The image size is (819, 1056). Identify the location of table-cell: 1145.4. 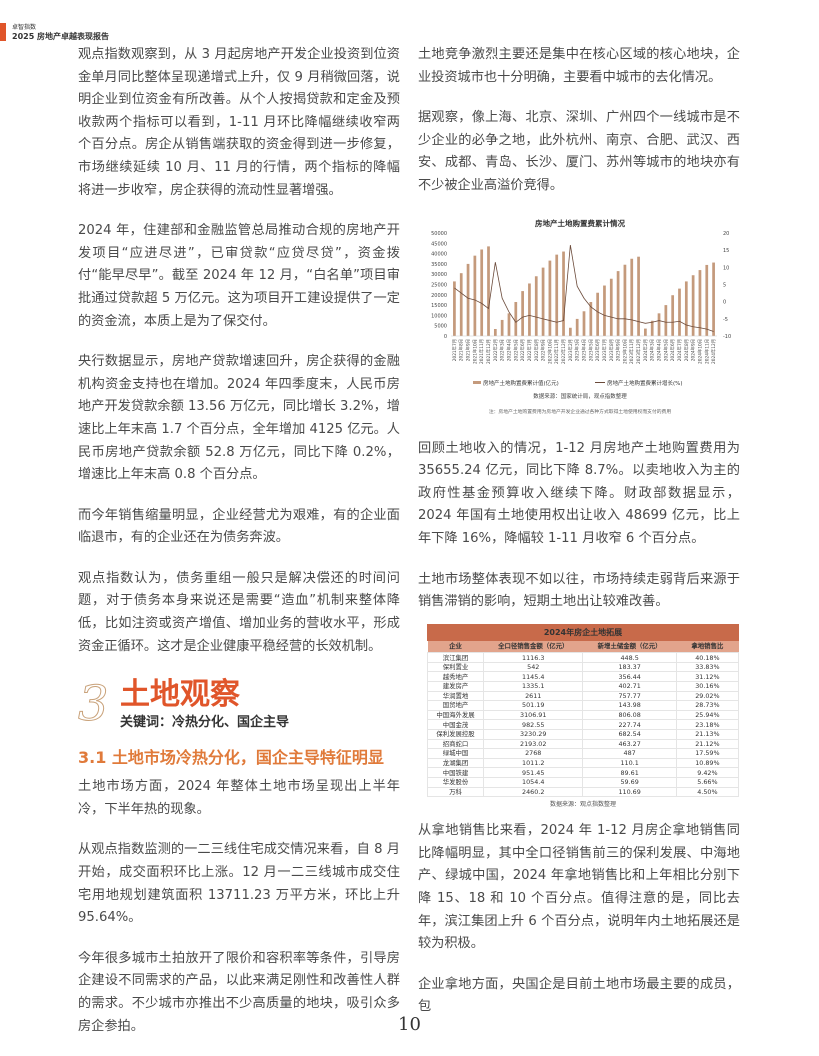
(533, 676).